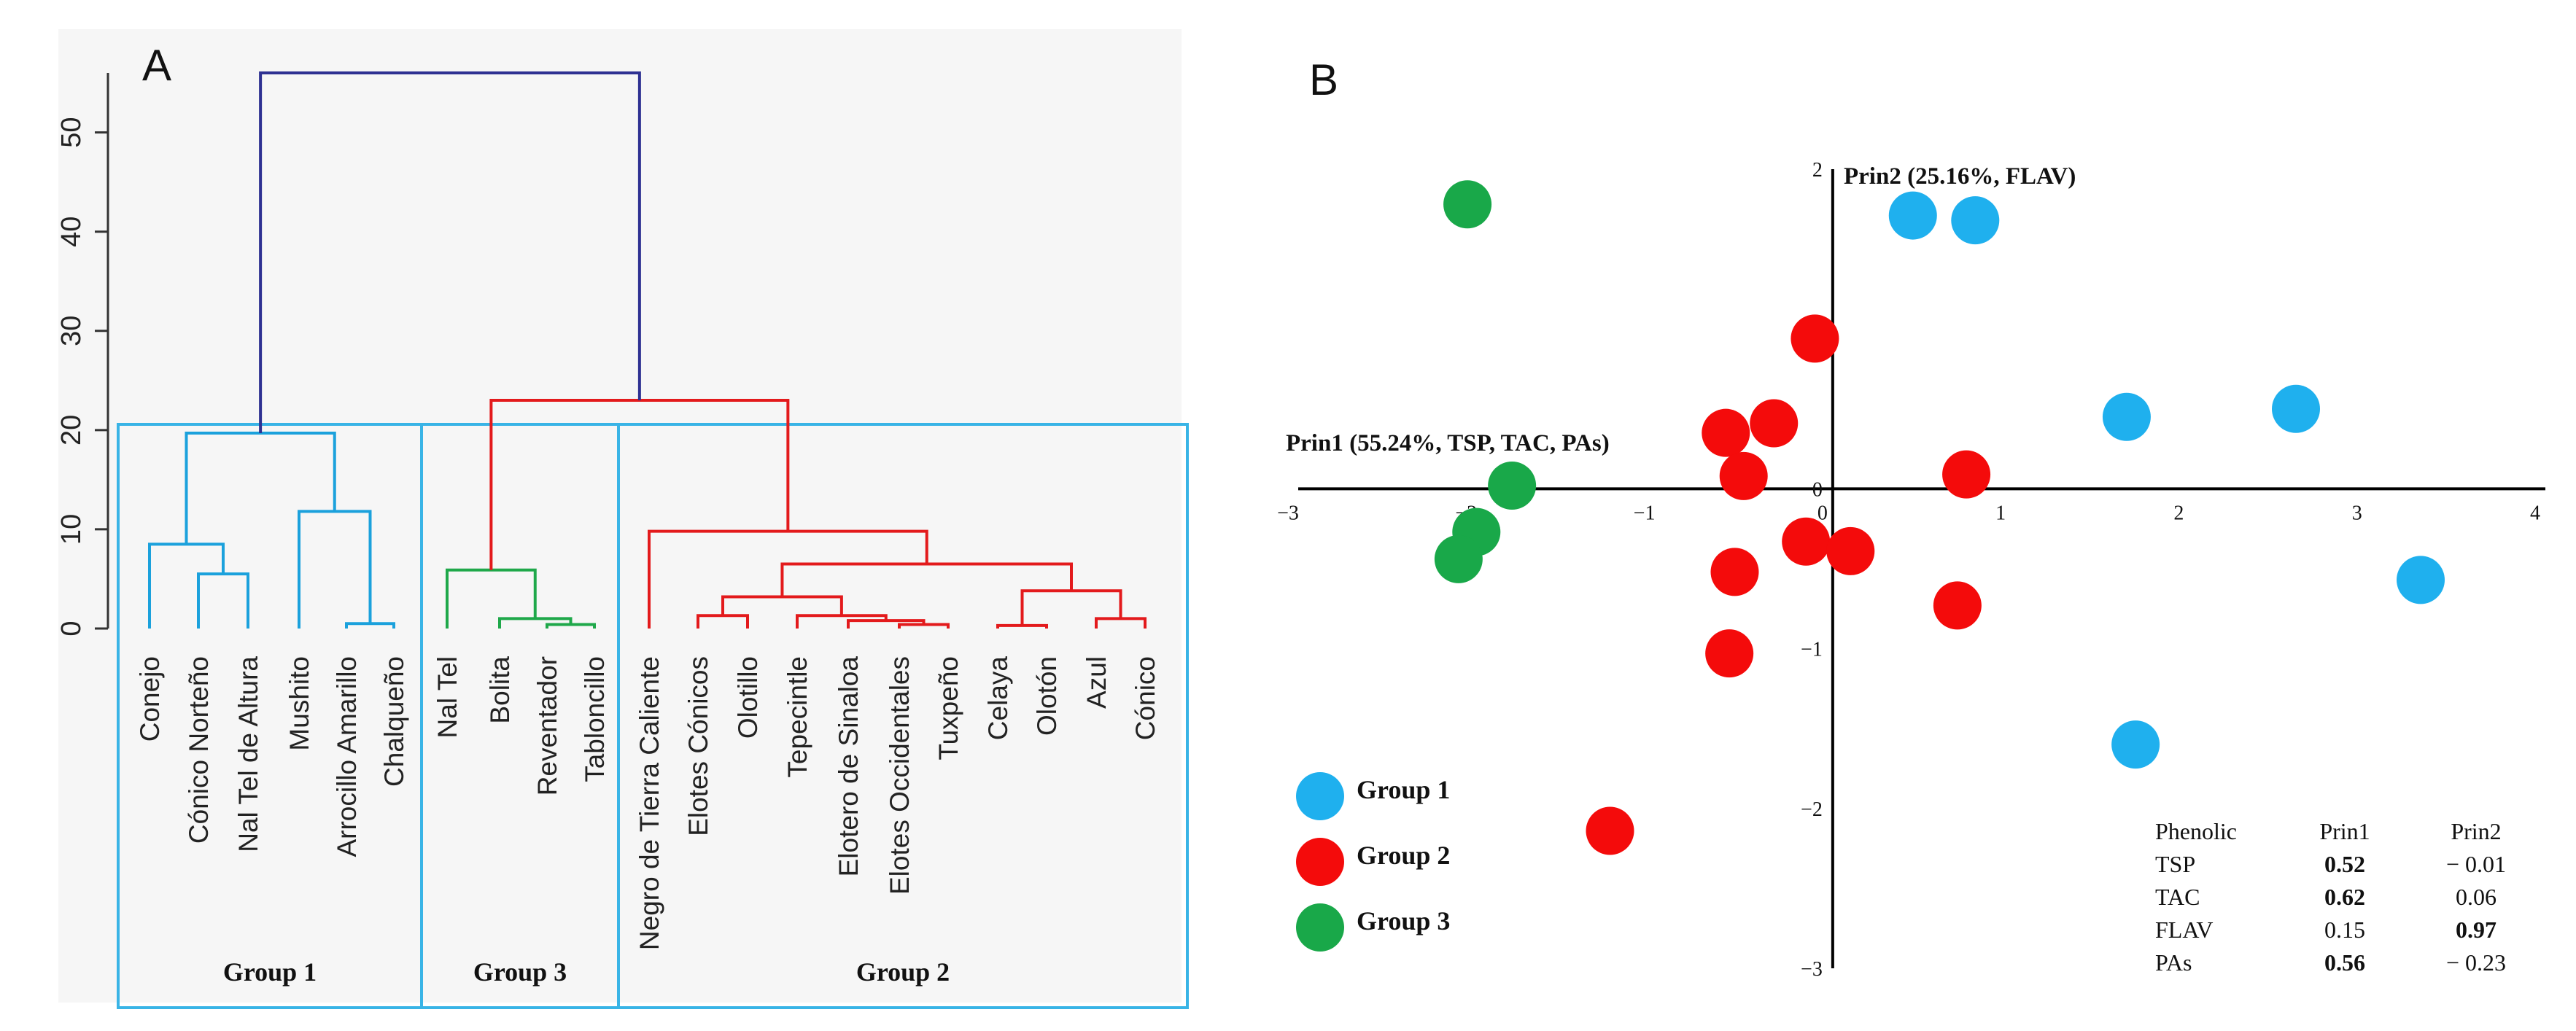 The image size is (2576, 1031). I want to click on leaf-label: Arrocillo Amarillo, so click(347, 757).